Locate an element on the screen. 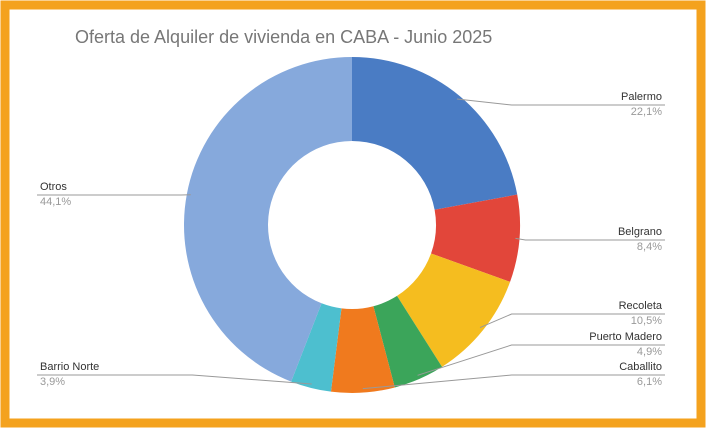  legend-label: Palermo is located at coordinates (641, 97).